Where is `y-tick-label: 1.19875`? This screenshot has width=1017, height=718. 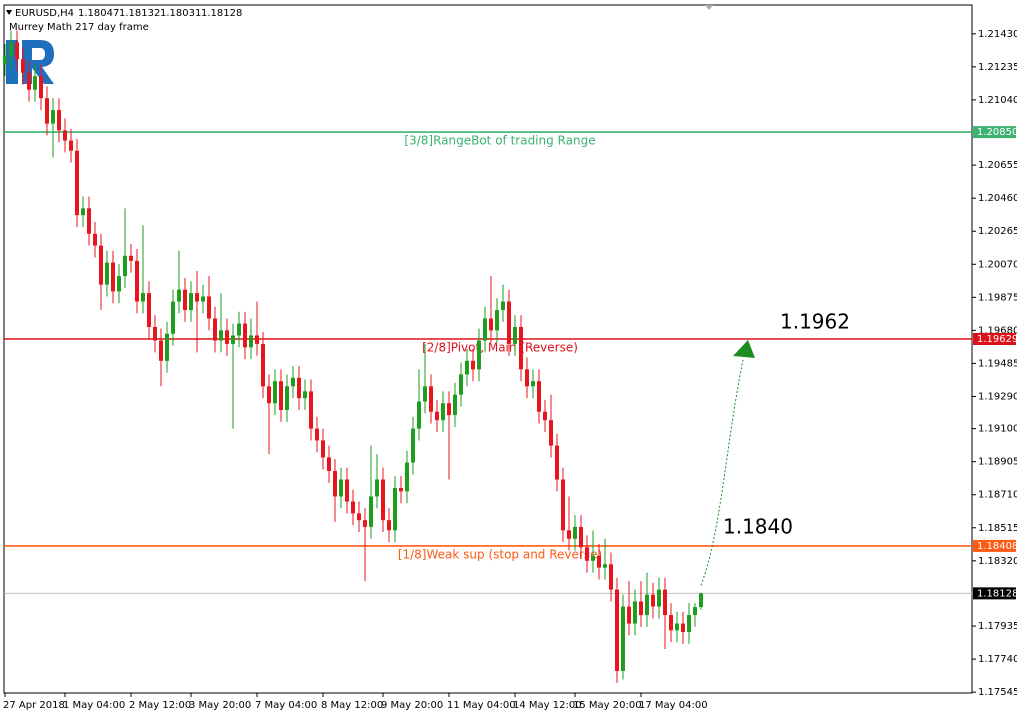 y-tick-label: 1.19875 is located at coordinates (997, 297).